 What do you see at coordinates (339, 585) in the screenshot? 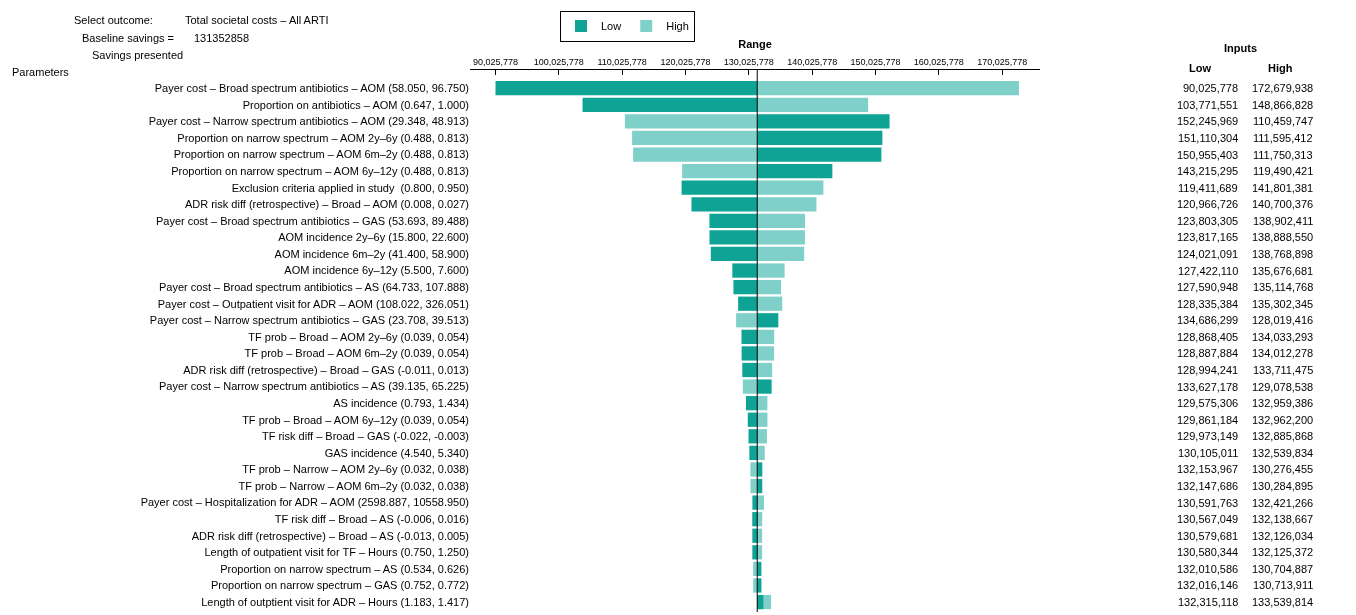
I see `y-tick-label: Proportion on narrow spectrum – GAS (0.752, 0.772)` at bounding box center [339, 585].